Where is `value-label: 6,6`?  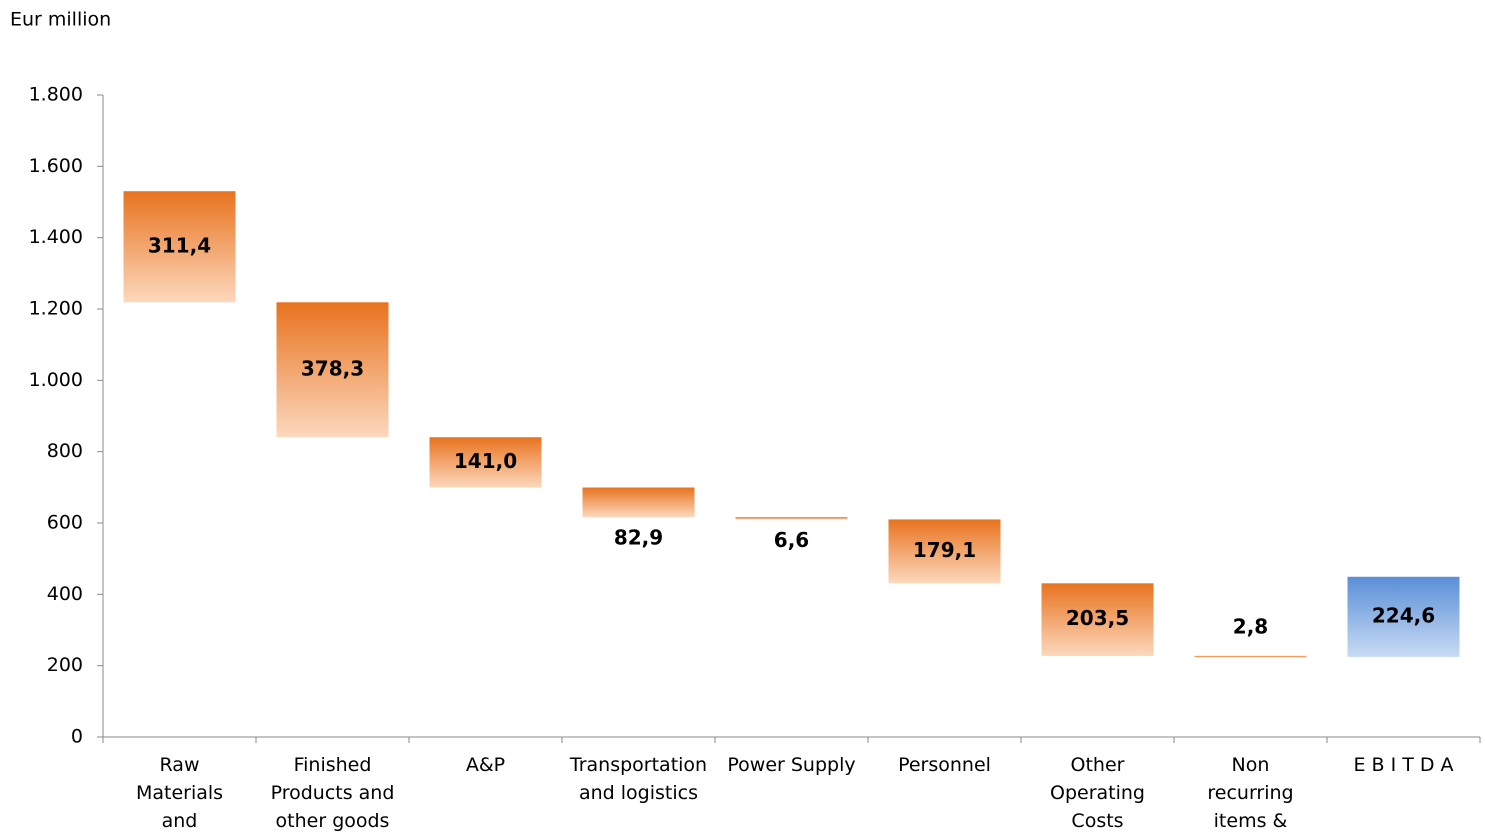
value-label: 6,6 is located at coordinates (791, 540).